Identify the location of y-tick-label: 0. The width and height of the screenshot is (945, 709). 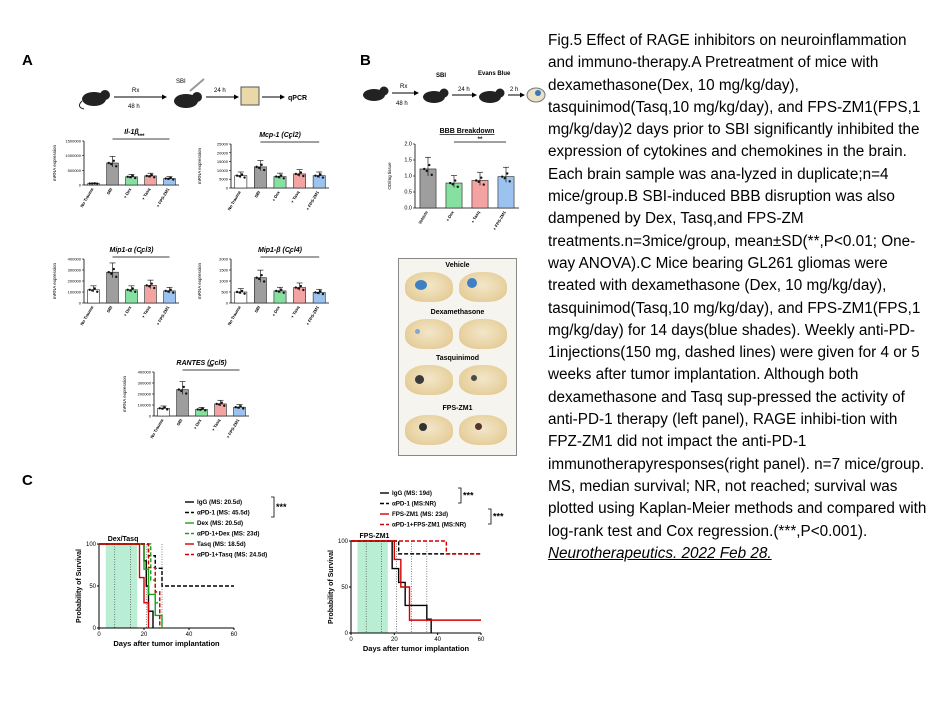
(95, 629).